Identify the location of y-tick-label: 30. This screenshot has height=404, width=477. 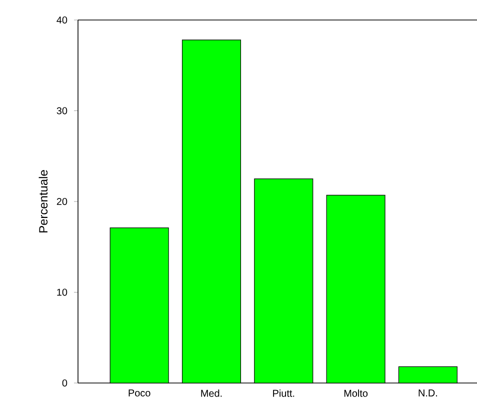
(62, 110).